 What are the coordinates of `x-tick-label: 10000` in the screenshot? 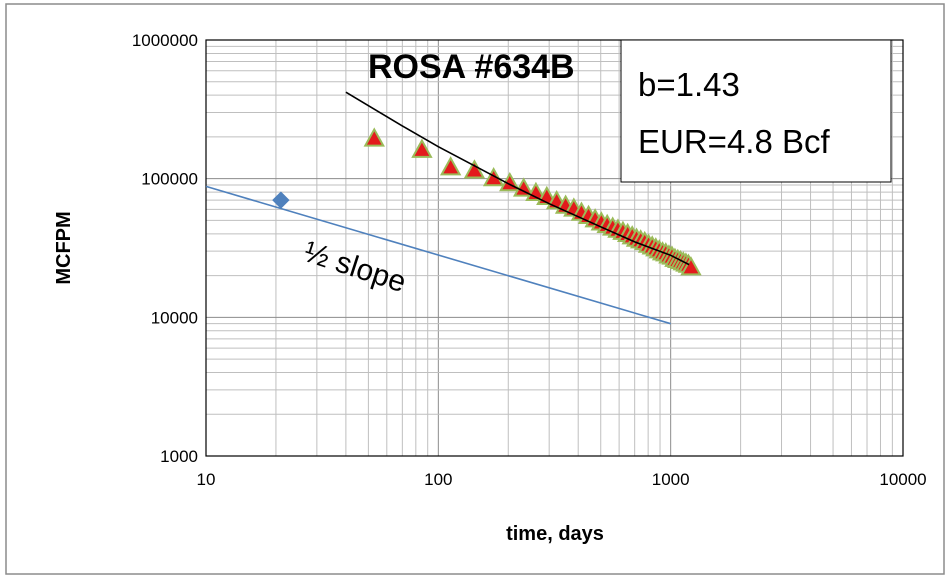 It's located at (902, 479).